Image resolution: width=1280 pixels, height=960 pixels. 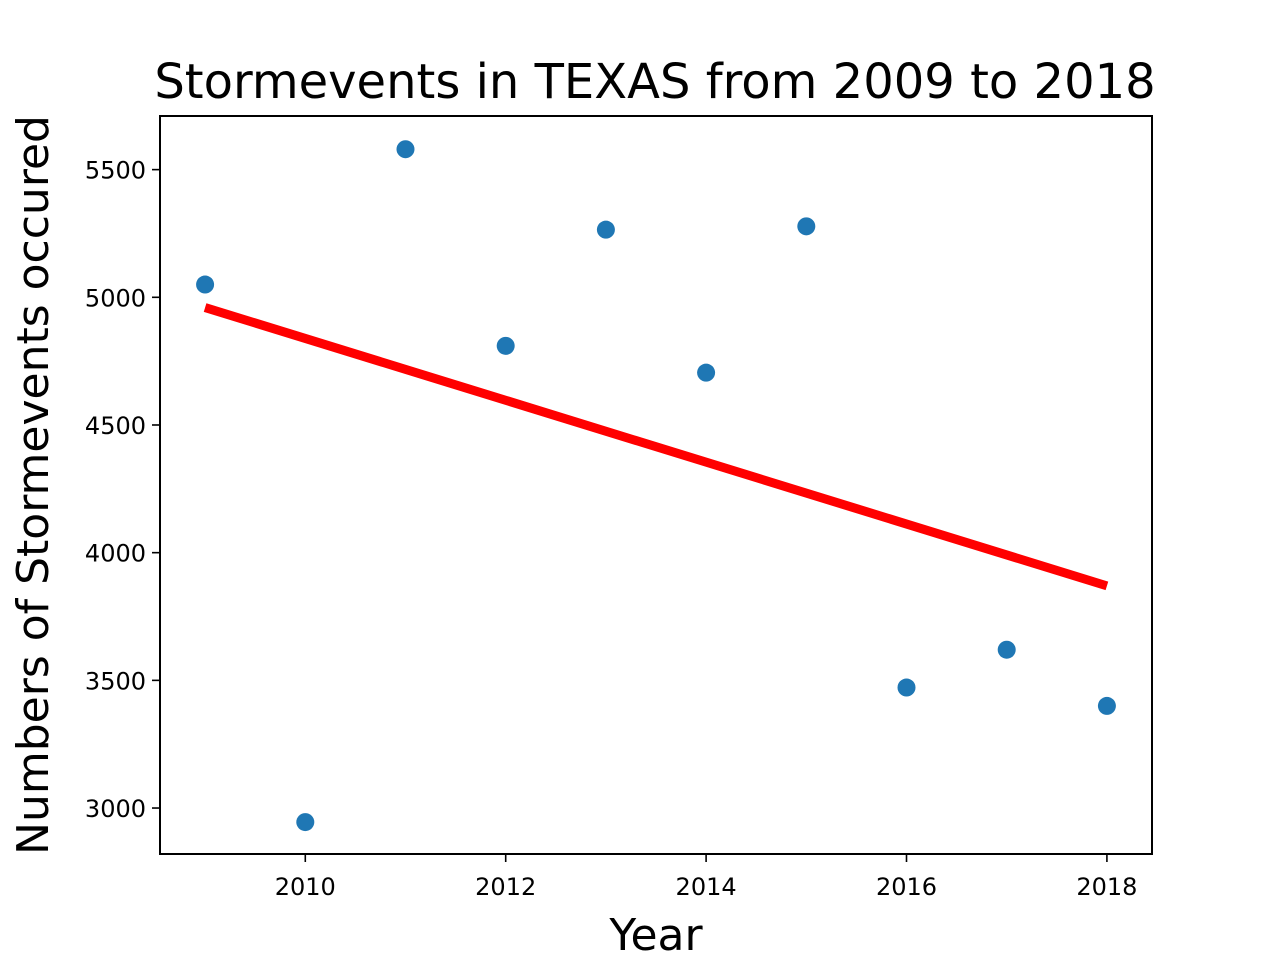 What do you see at coordinates (115, 554) in the screenshot?
I see `y-tick-label: 4000` at bounding box center [115, 554].